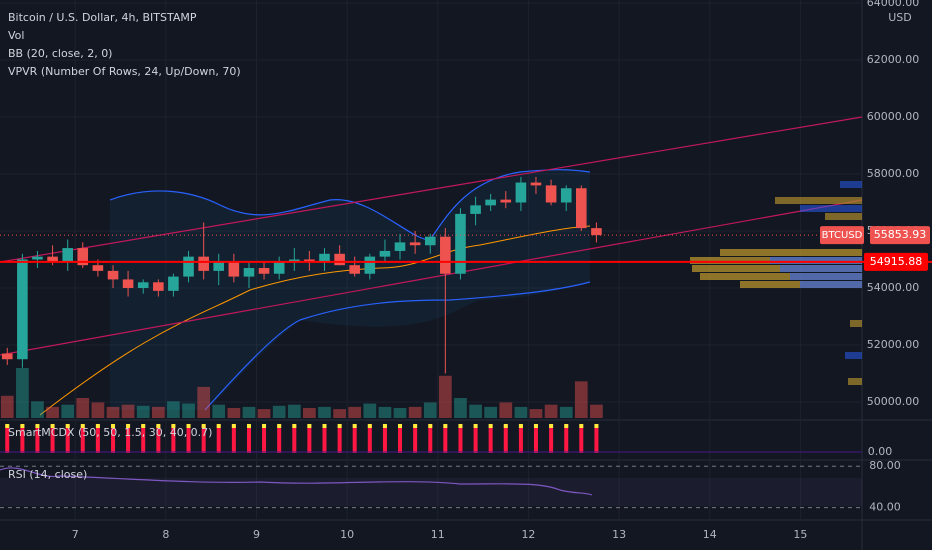 The height and width of the screenshot is (550, 932). Describe the element at coordinates (893, 116) in the screenshot. I see `y-tick-label: 60000.00` at that location.